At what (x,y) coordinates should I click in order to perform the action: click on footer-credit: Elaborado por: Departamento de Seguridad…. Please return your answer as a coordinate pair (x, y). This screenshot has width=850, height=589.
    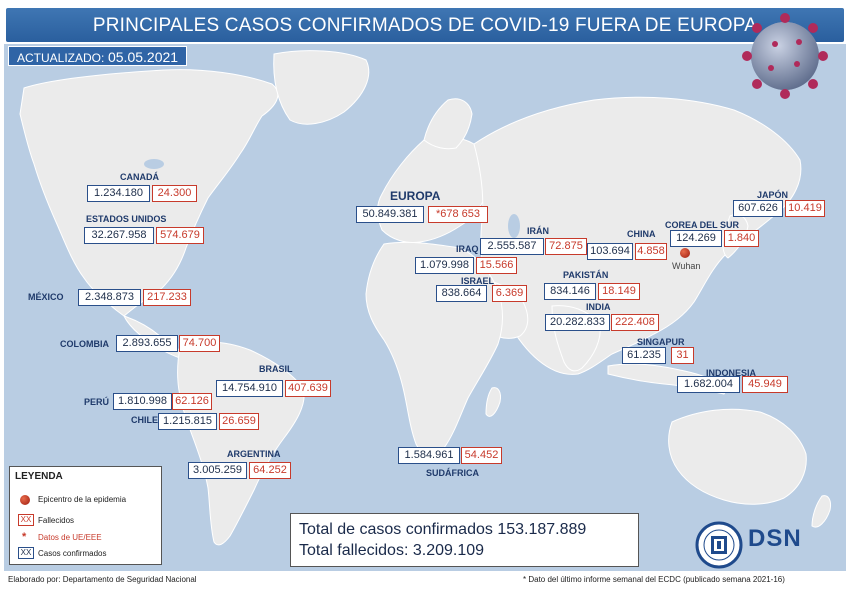
    Looking at the image, I should click on (102, 579).